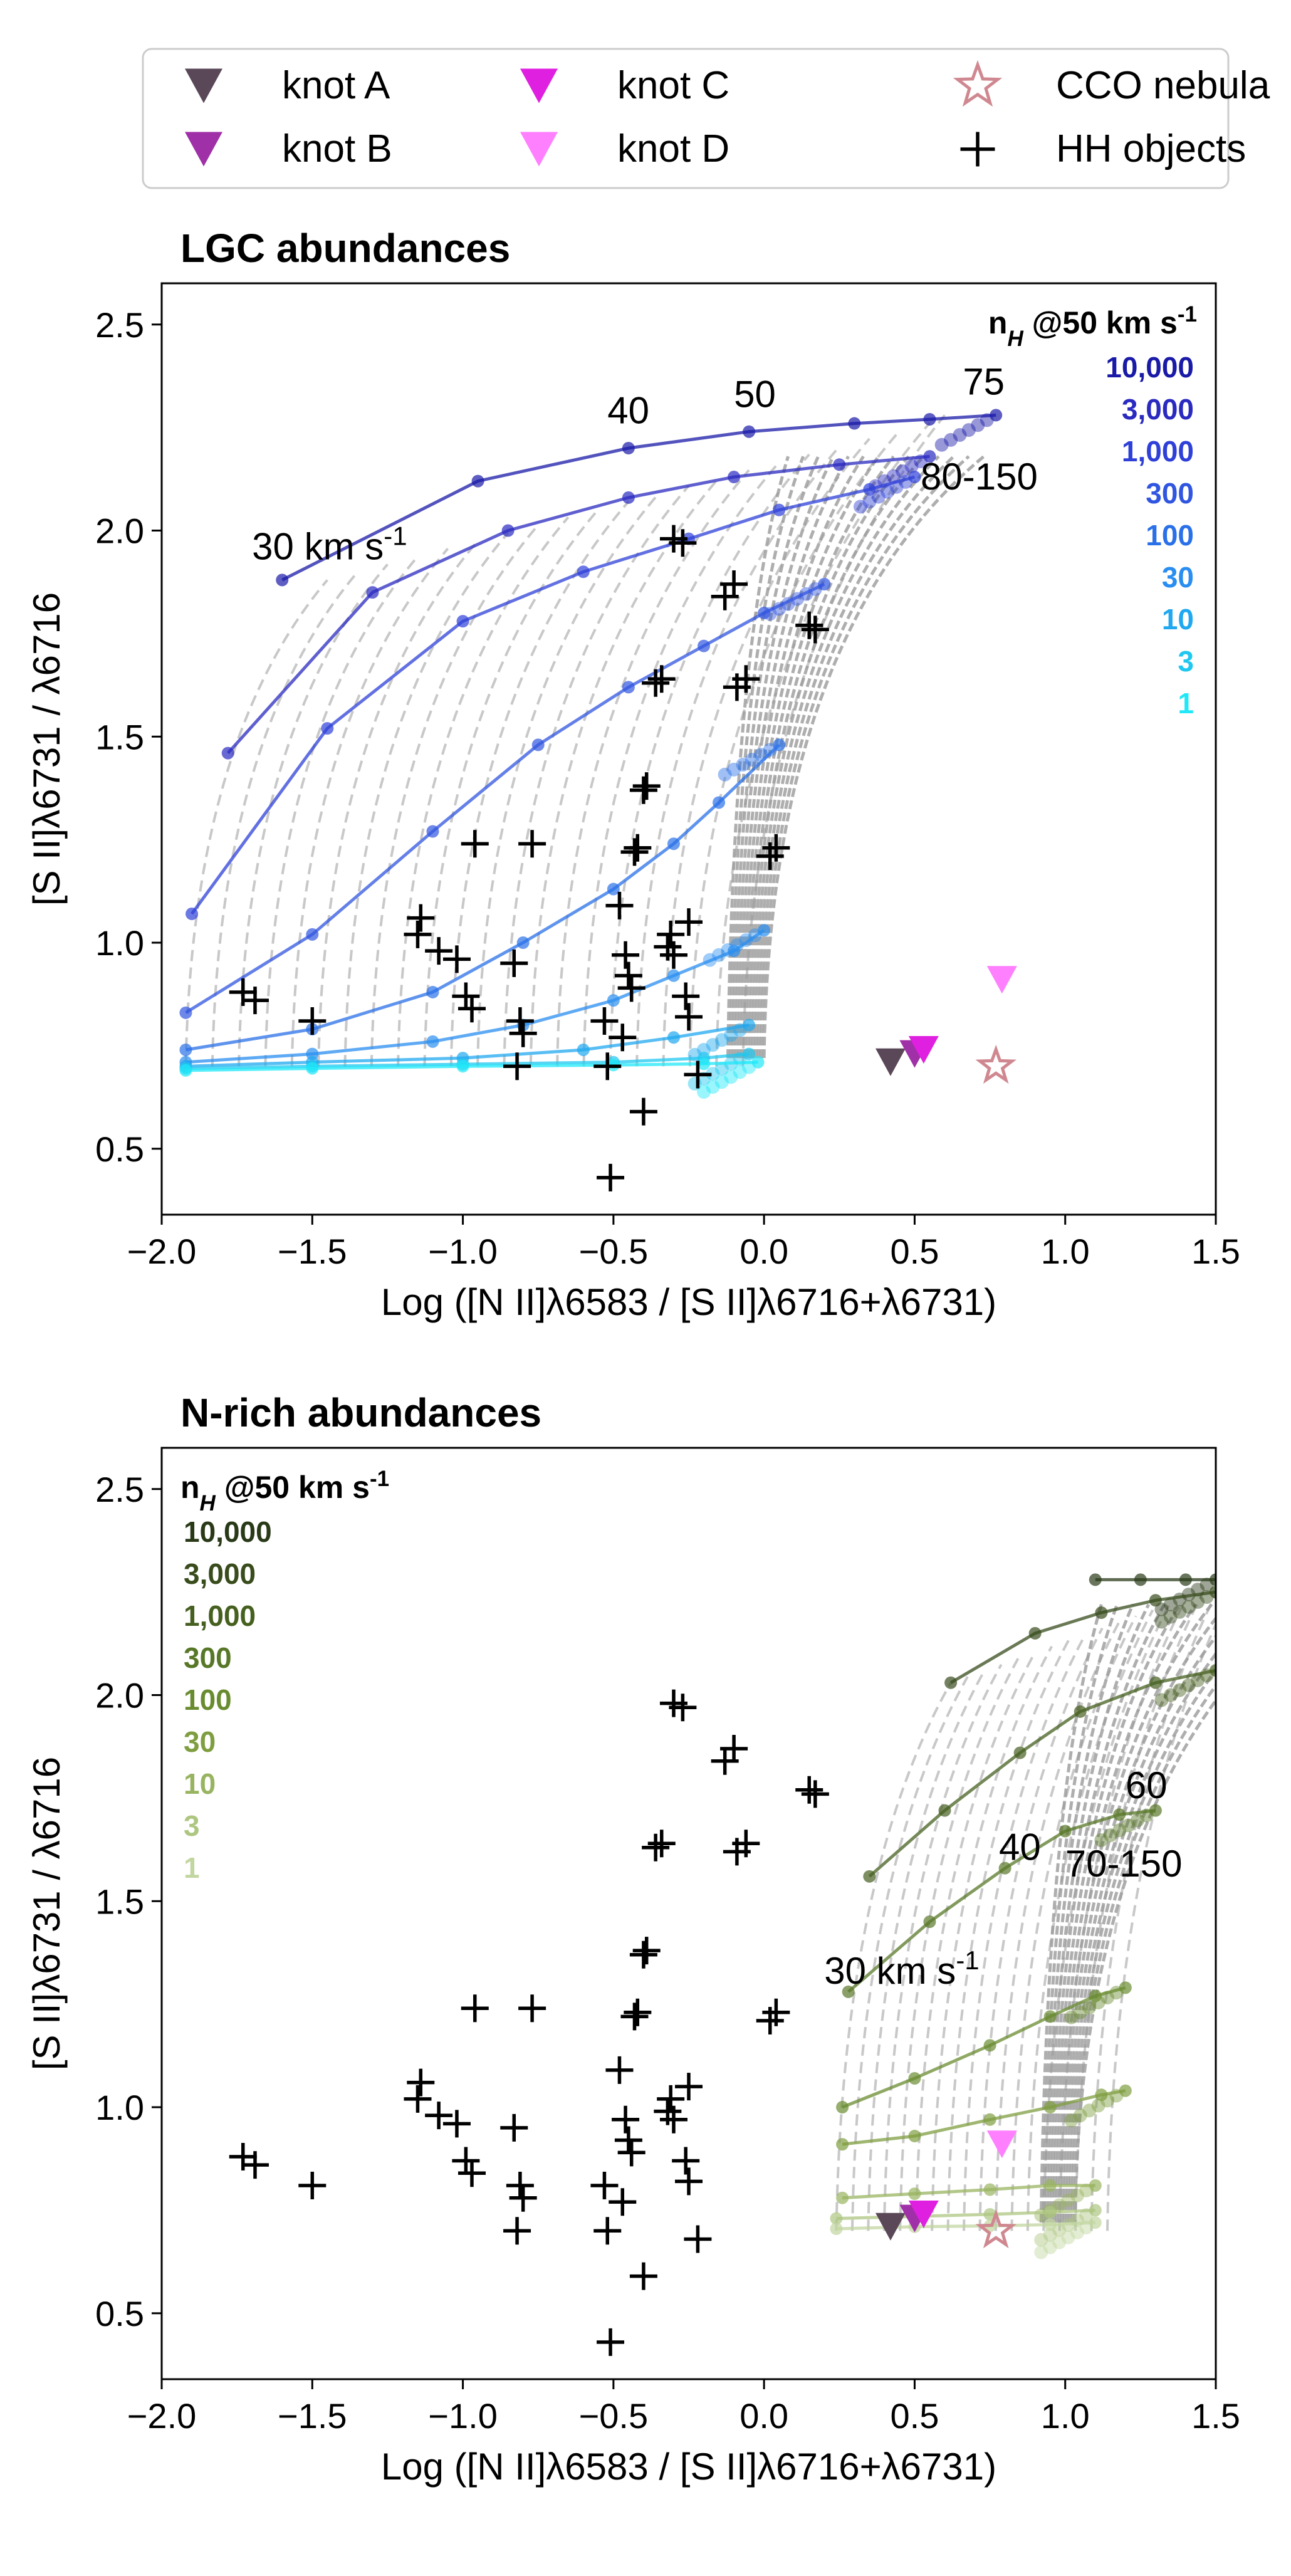 The width and height of the screenshot is (1291, 2576). Describe the element at coordinates (1147, 1785) in the screenshot. I see `velocity-label: 60` at that location.